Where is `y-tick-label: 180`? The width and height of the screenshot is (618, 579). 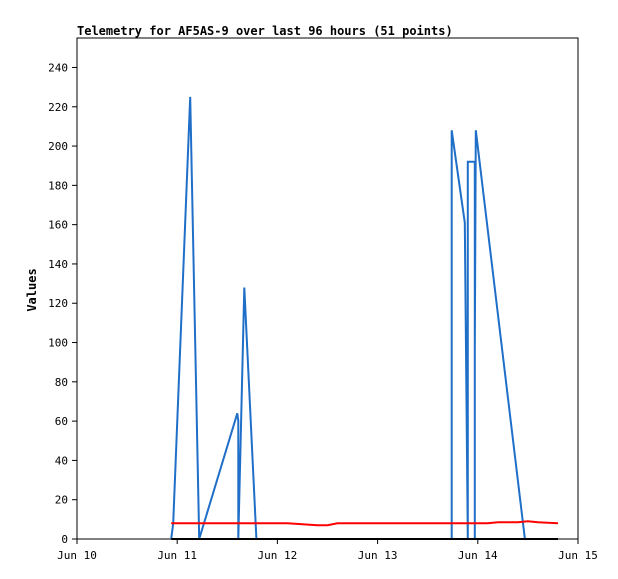
y-tick-label: 180 is located at coordinates (58, 185).